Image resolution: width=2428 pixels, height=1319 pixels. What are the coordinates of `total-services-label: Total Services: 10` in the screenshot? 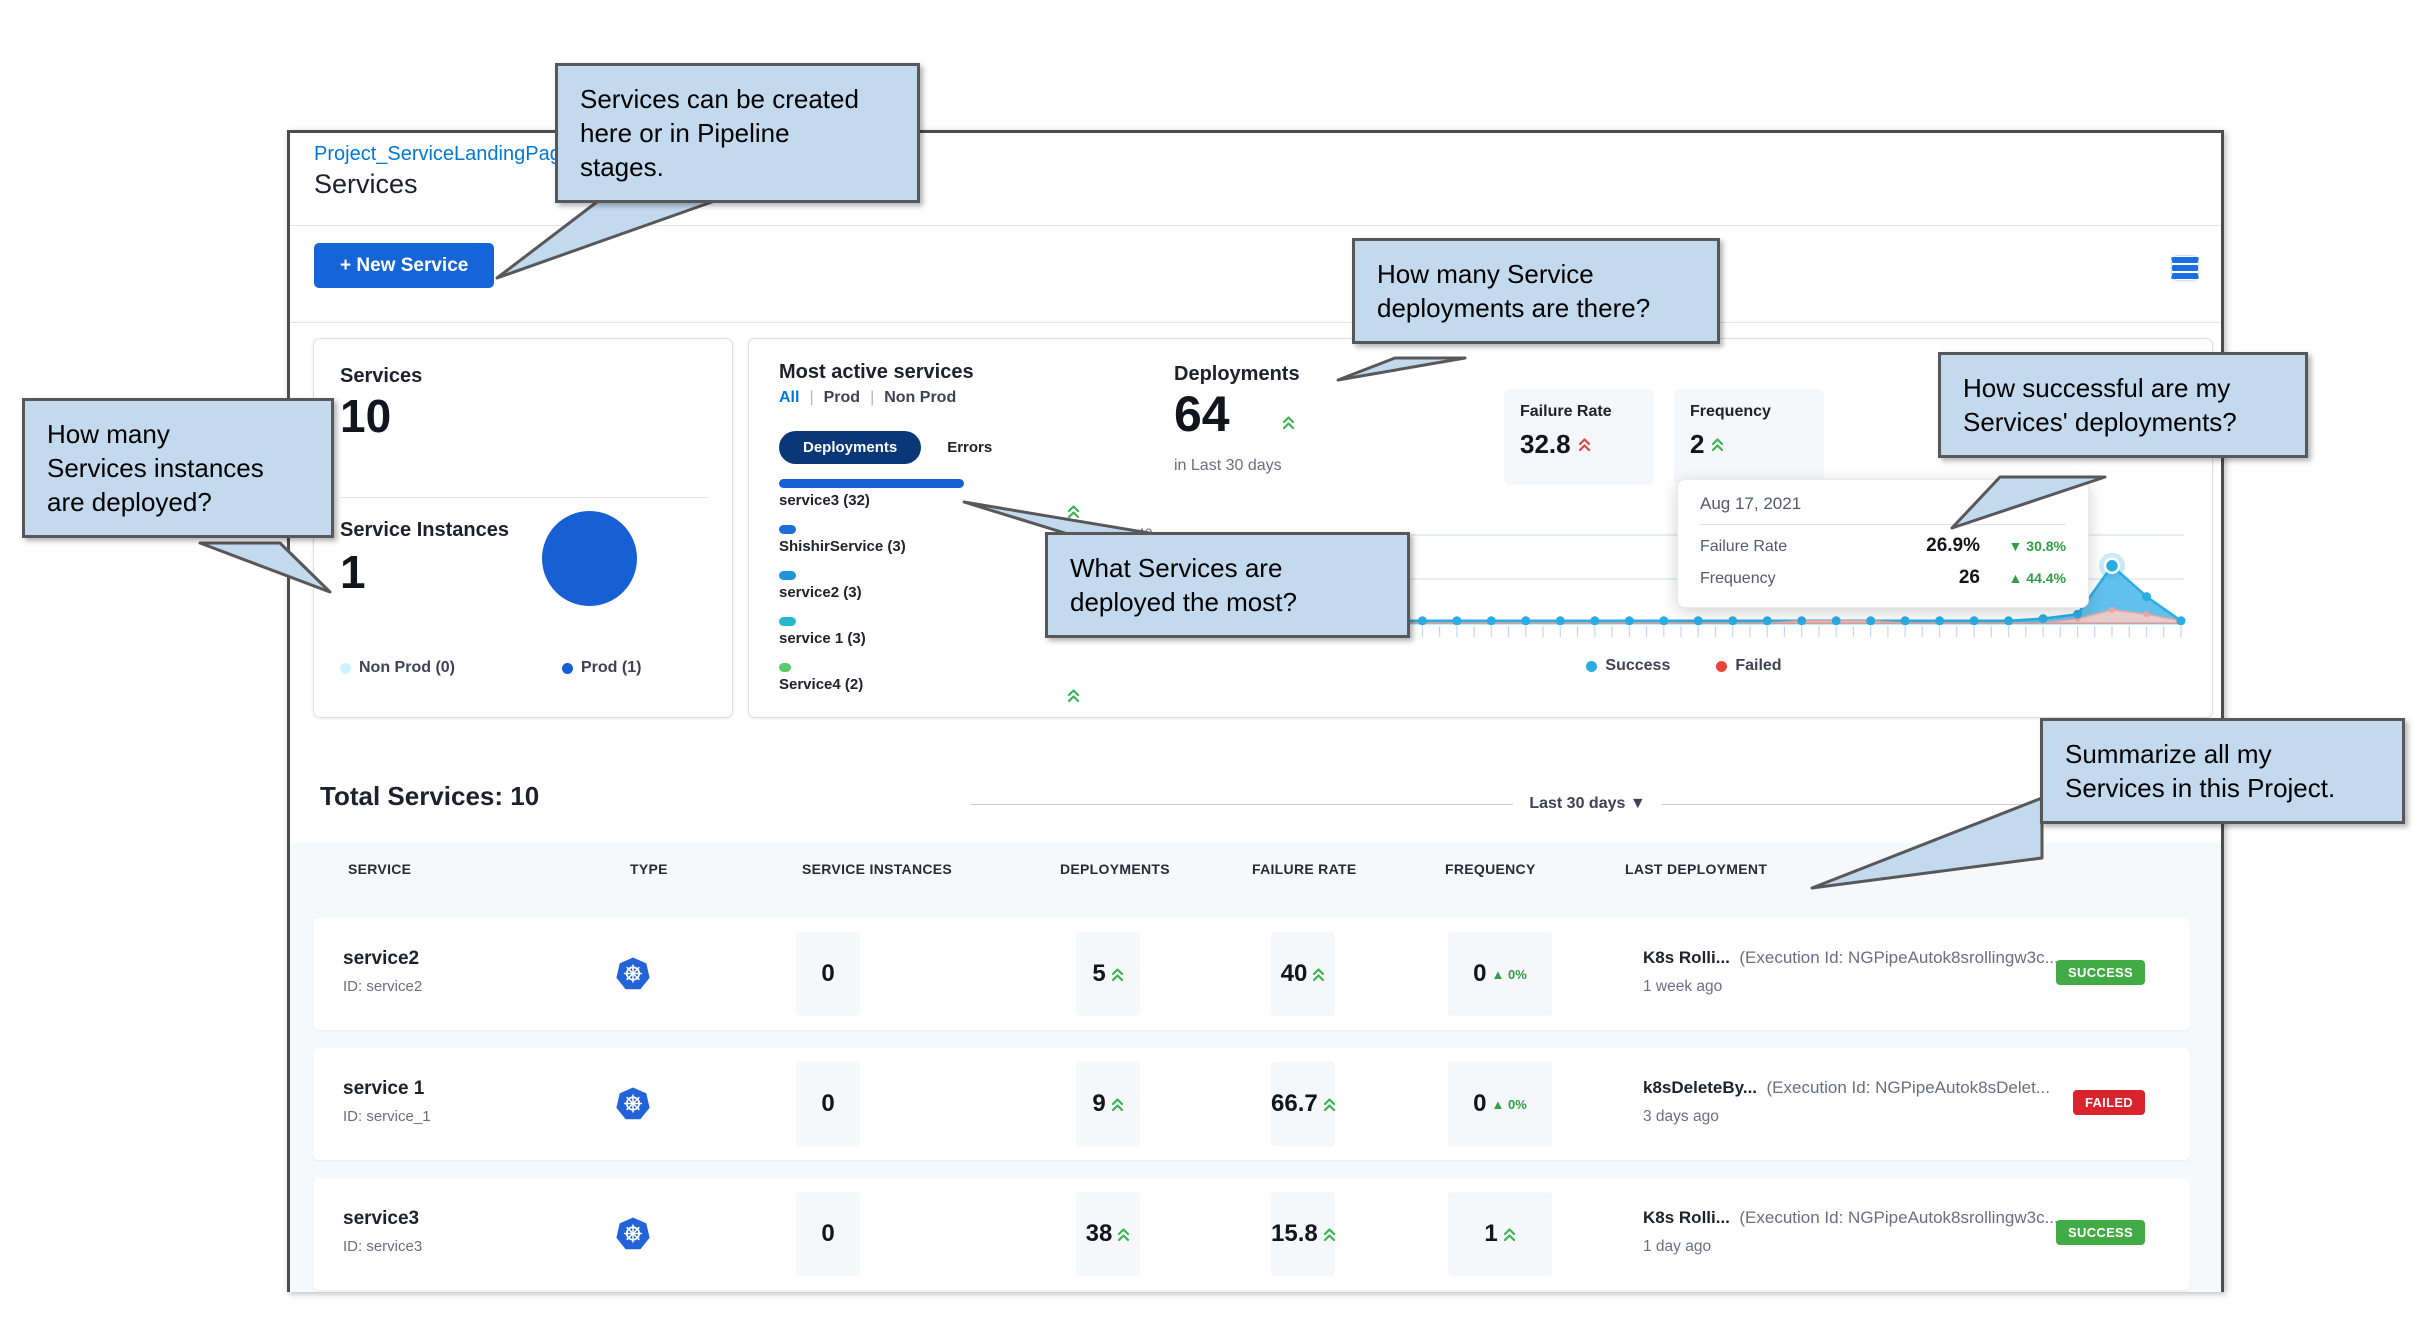 It's located at (430, 796).